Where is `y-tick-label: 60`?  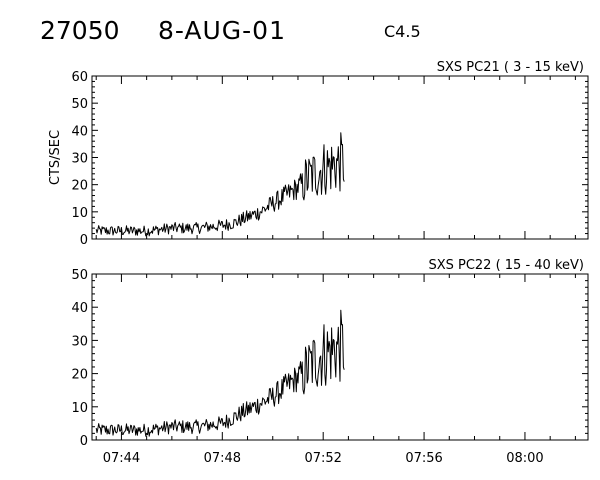
y-tick-label: 60 is located at coordinates (79, 77).